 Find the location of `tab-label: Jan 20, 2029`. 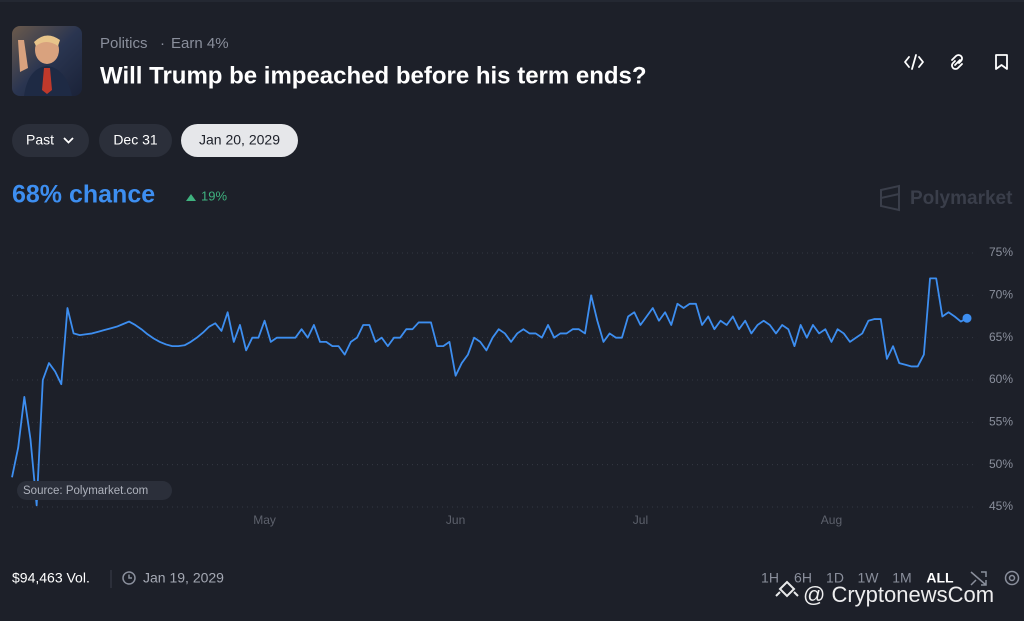

tab-label: Jan 20, 2029 is located at coordinates (239, 140).